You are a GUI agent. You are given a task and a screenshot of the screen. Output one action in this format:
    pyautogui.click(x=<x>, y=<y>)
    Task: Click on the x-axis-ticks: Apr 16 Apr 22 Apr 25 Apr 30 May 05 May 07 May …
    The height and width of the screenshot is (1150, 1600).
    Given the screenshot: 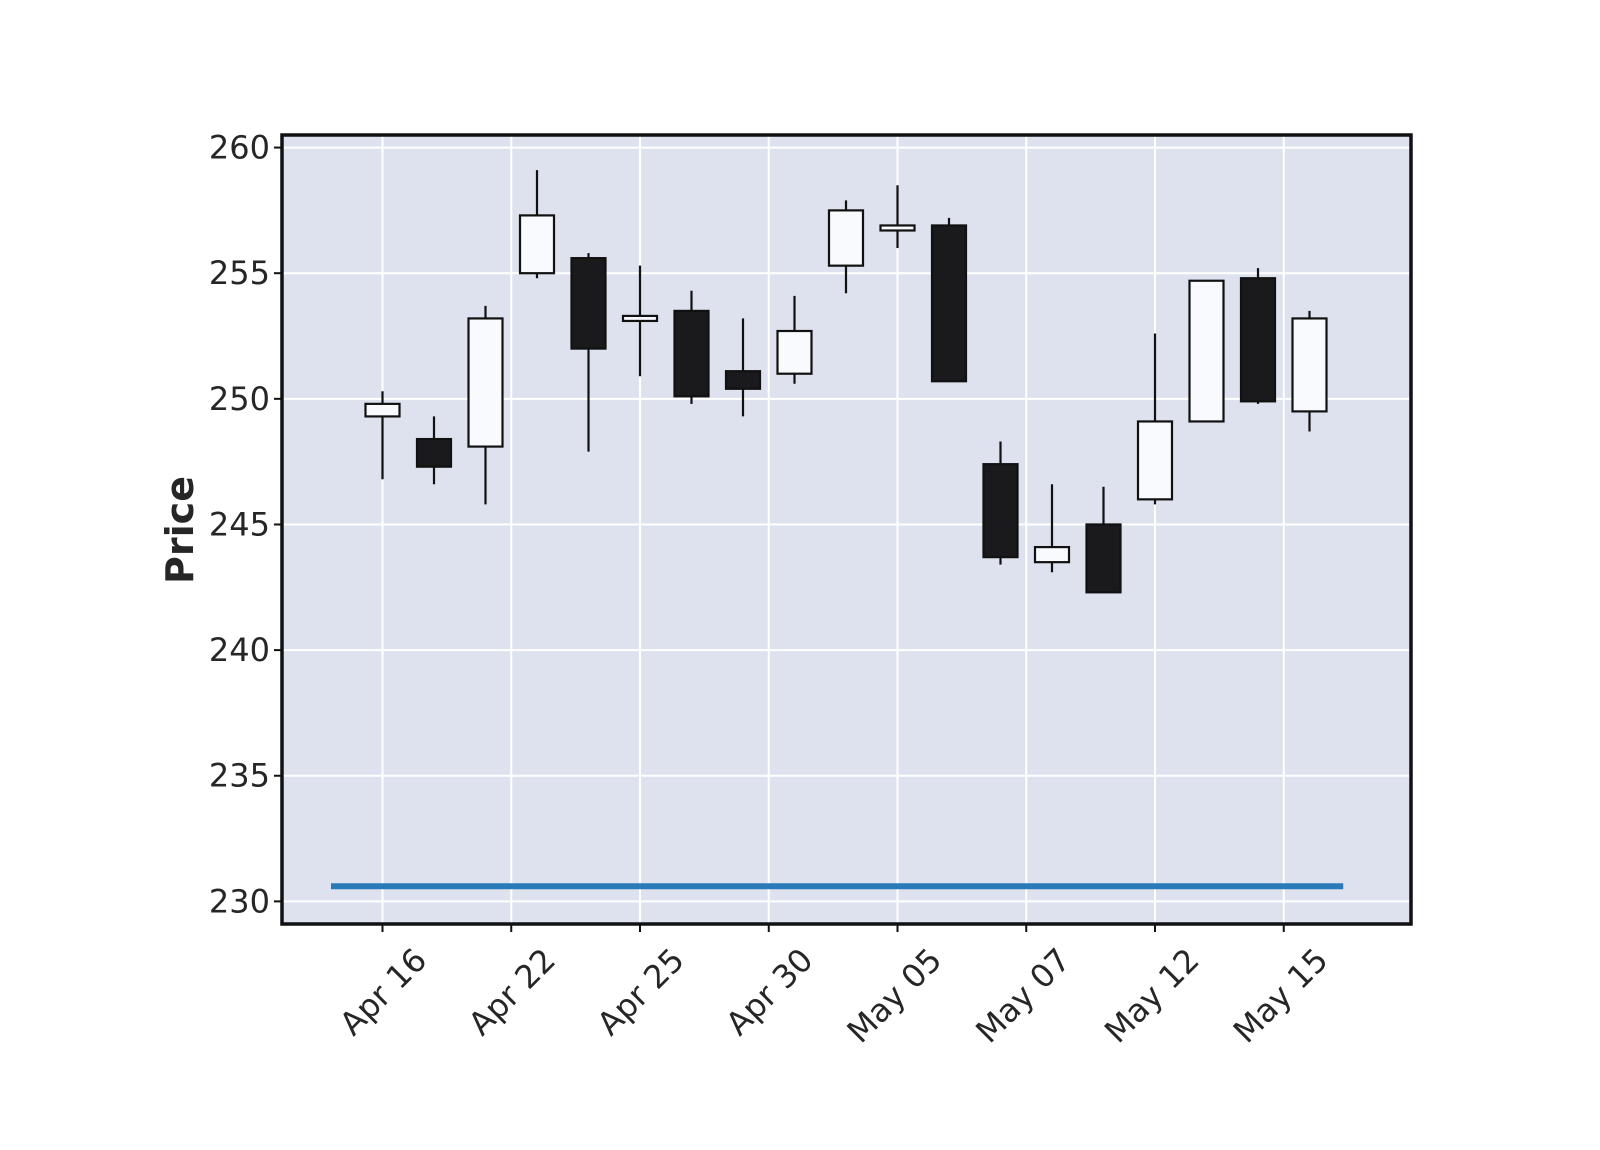 What is the action you would take?
    pyautogui.click(x=833, y=987)
    